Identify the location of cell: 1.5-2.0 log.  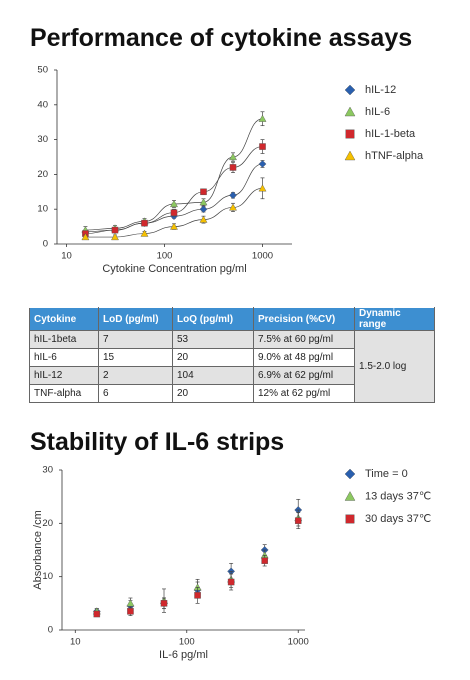
(394, 366).